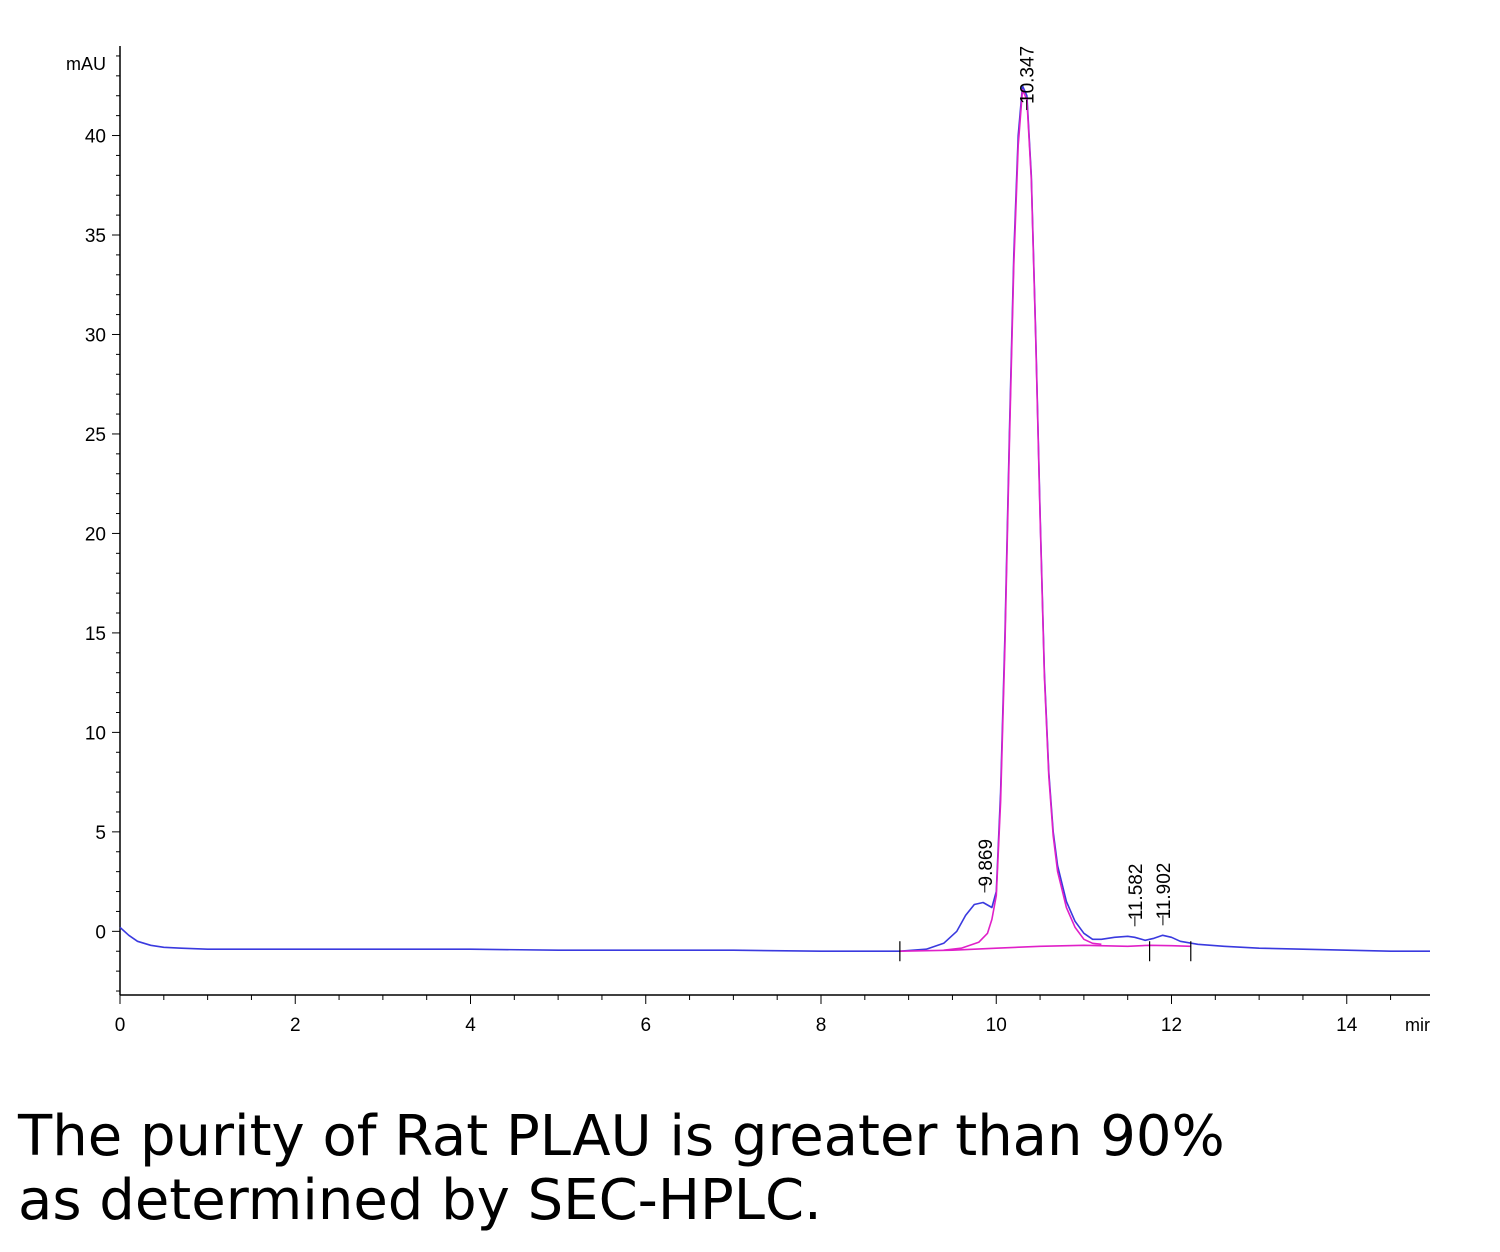  Describe the element at coordinates (1171, 1025) in the screenshot. I see `x-tick-label: 12` at that location.